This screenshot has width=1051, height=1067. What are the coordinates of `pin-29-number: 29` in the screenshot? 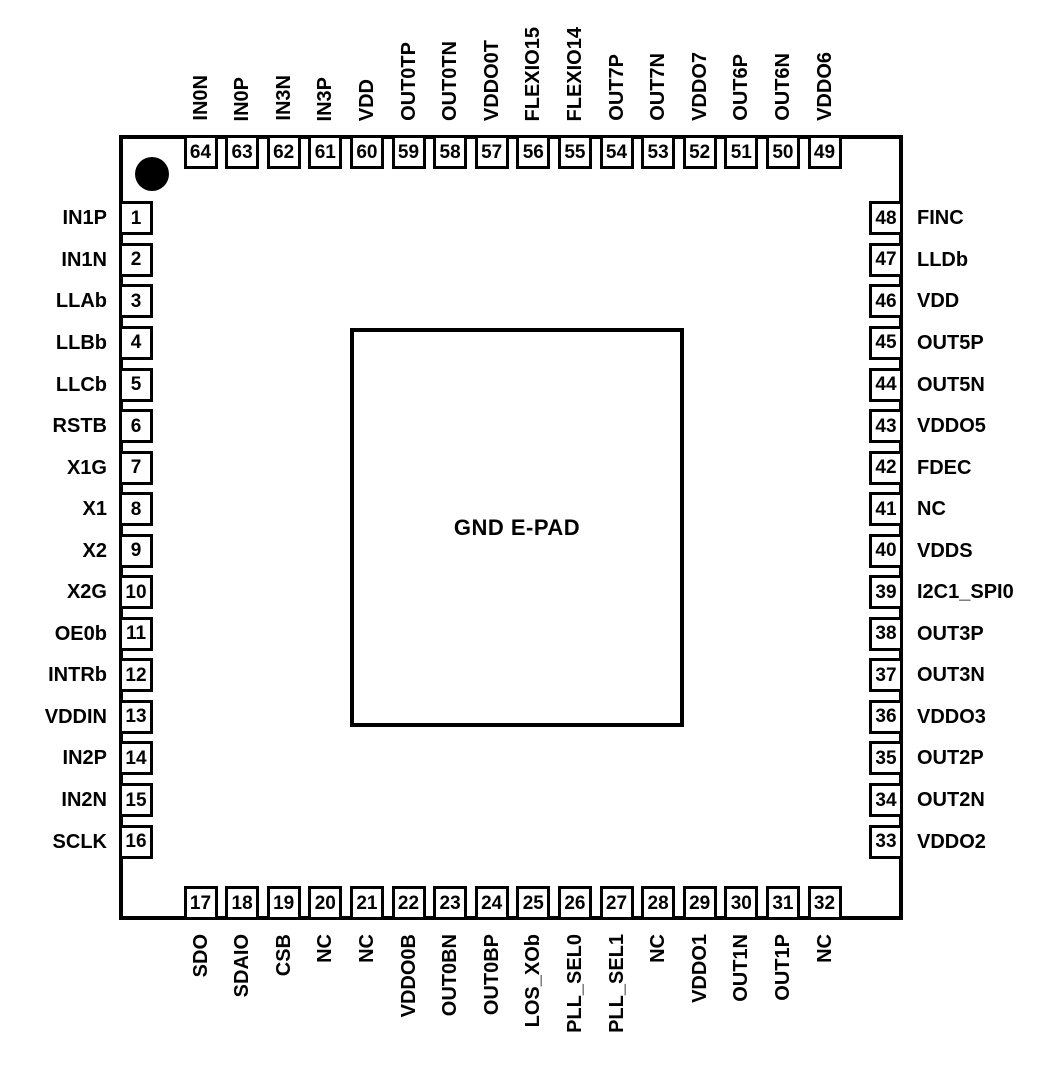 It's located at (699, 903).